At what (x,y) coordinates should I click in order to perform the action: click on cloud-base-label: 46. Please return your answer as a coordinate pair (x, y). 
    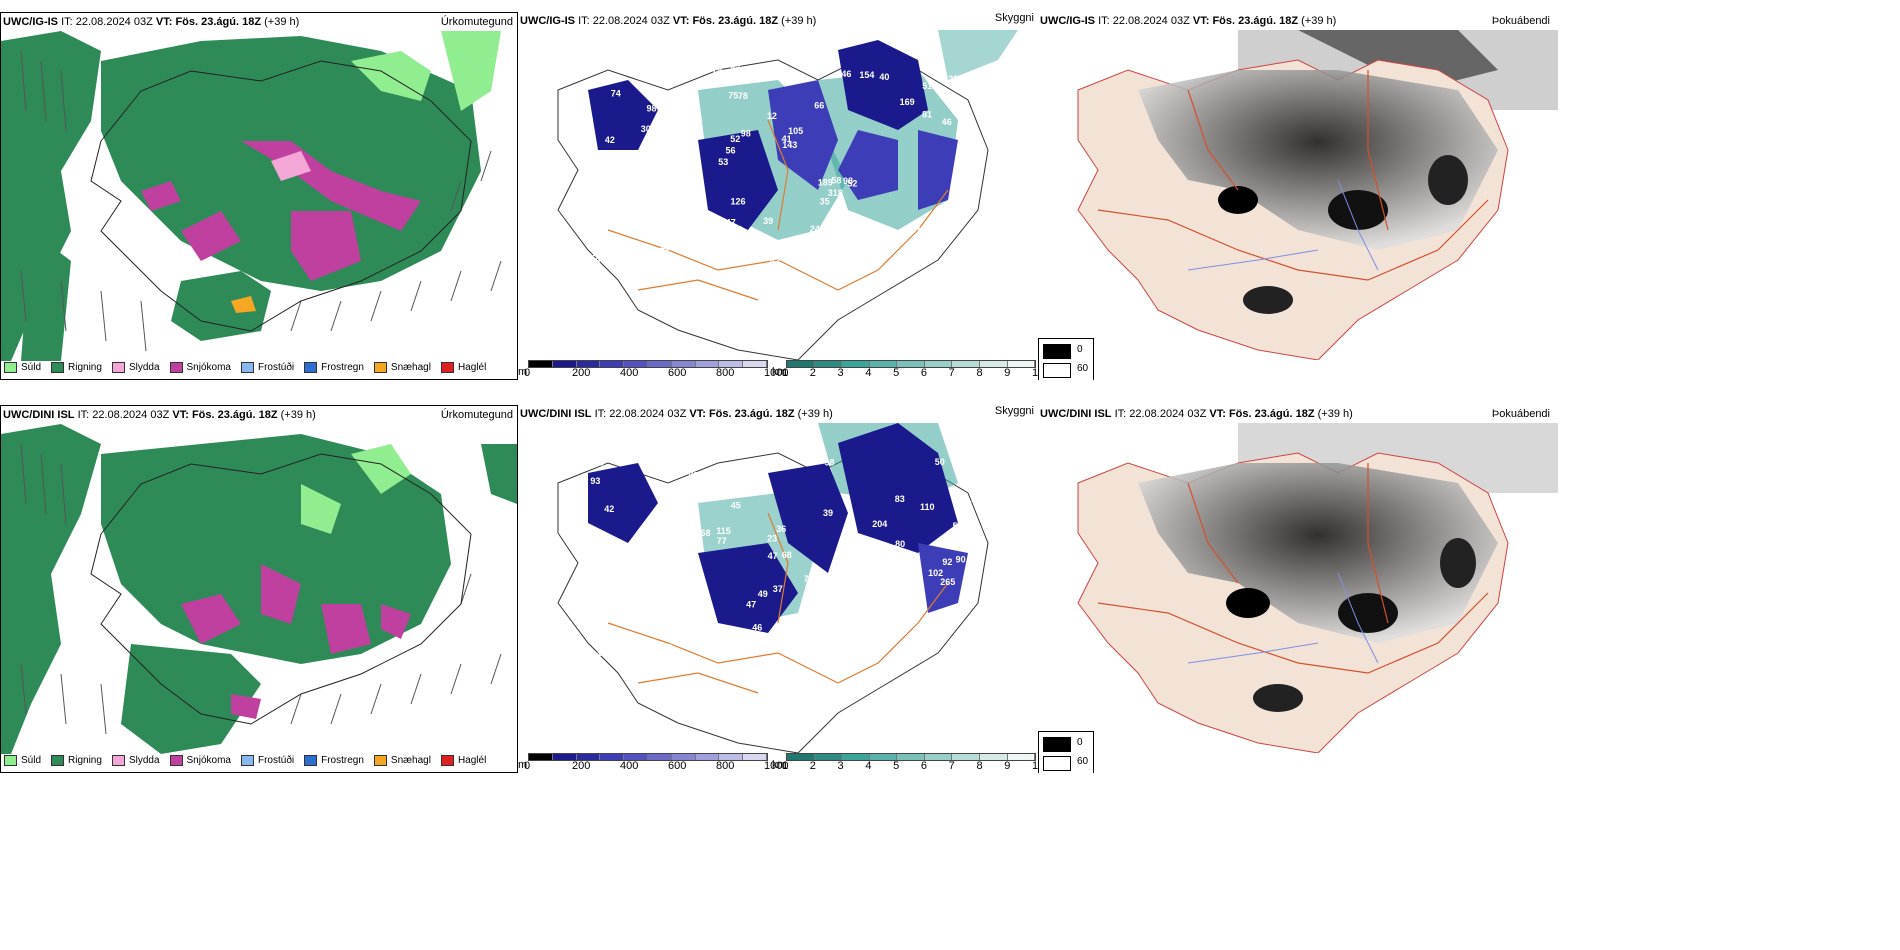
    Looking at the image, I should click on (846, 74).